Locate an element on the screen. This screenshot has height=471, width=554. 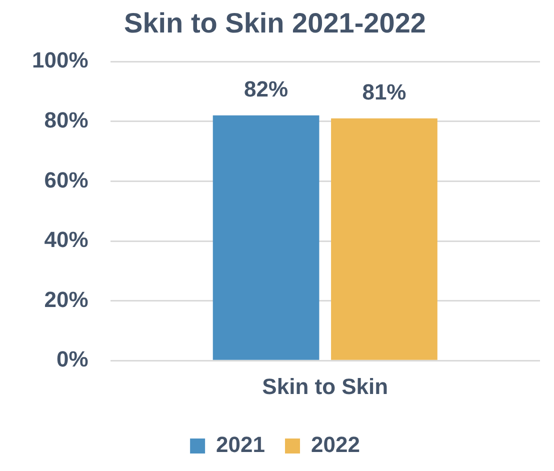
data-label: 82% is located at coordinates (266, 89).